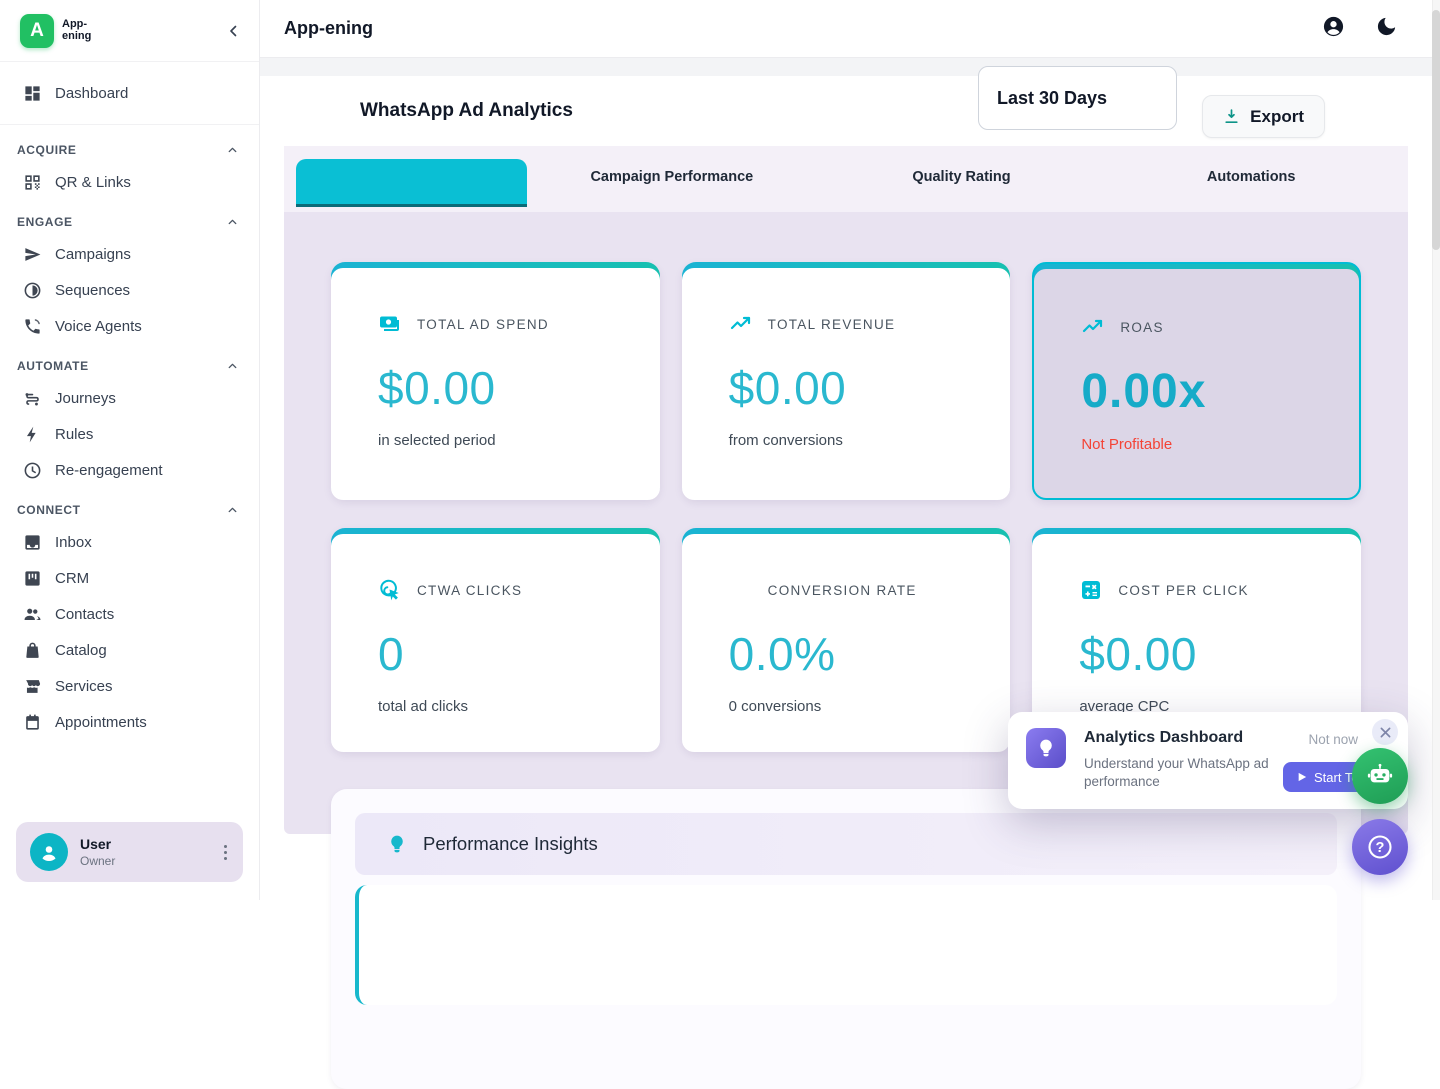 The width and height of the screenshot is (1440, 1089). Describe the element at coordinates (129, 686) in the screenshot. I see `sidebar-item-services: Services` at that location.